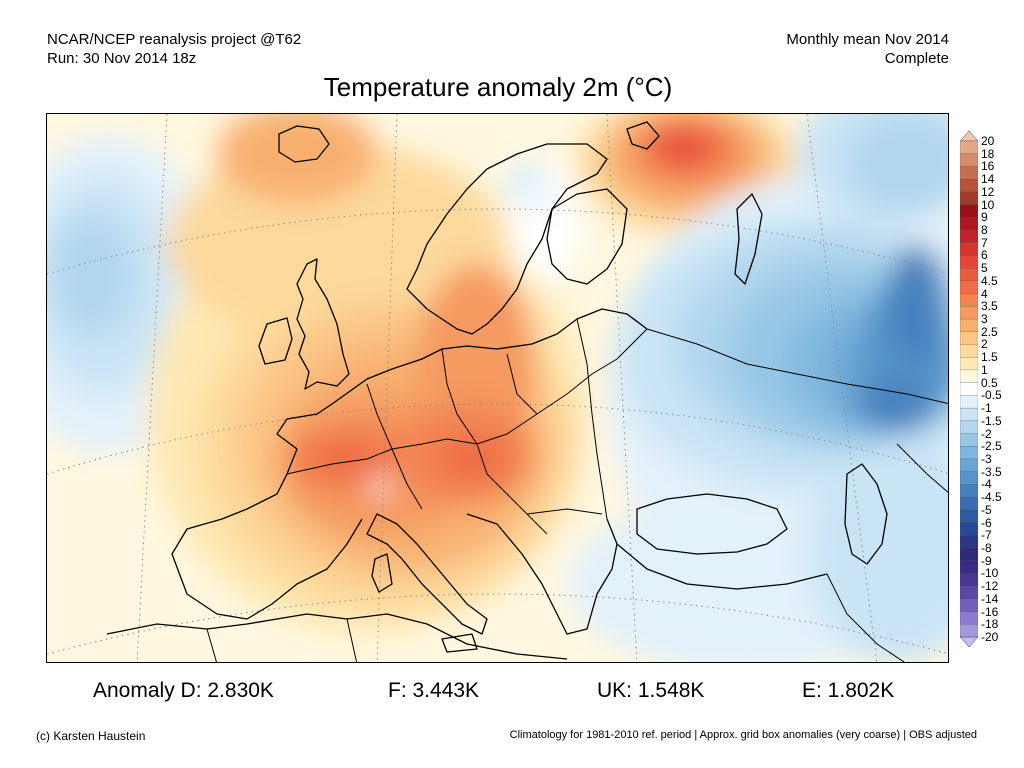  Describe the element at coordinates (498, 87) in the screenshot. I see `map-title: Temperature anomaly 2m (°C)` at that location.